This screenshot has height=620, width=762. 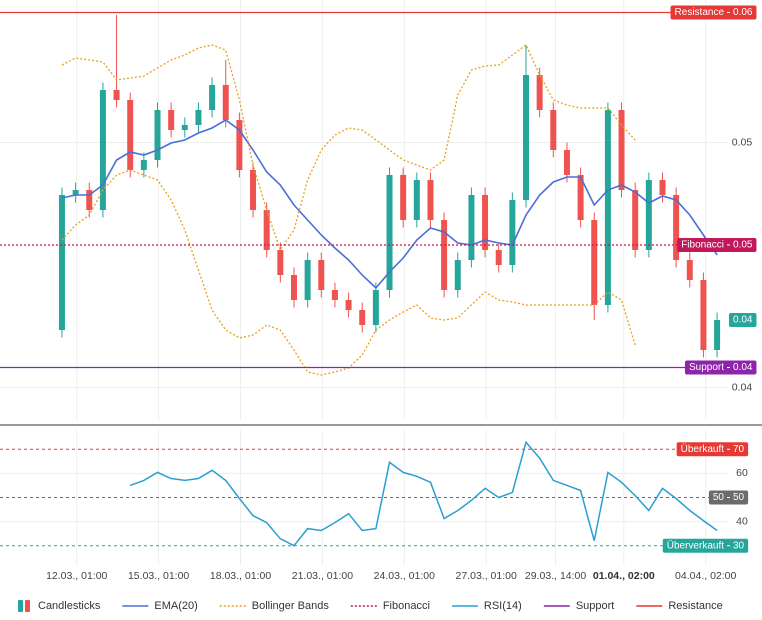 What do you see at coordinates (705, 576) in the screenshot?
I see `x-tick-label: 04.04., 02:00` at bounding box center [705, 576].